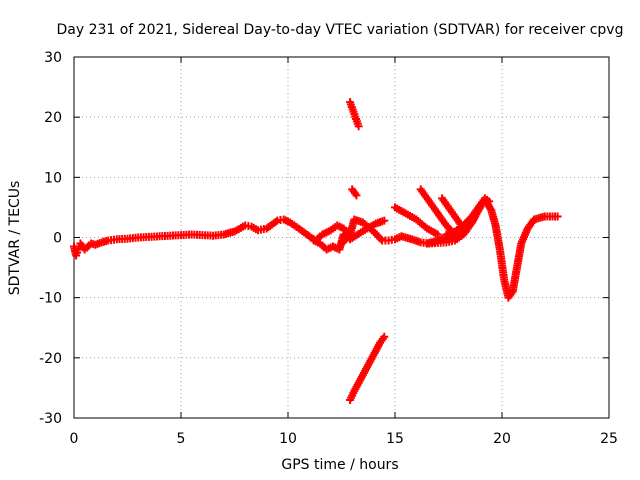 The width and height of the screenshot is (640, 480). What do you see at coordinates (339, 465) in the screenshot?
I see `x-axis-label: GPS time / hours` at bounding box center [339, 465].